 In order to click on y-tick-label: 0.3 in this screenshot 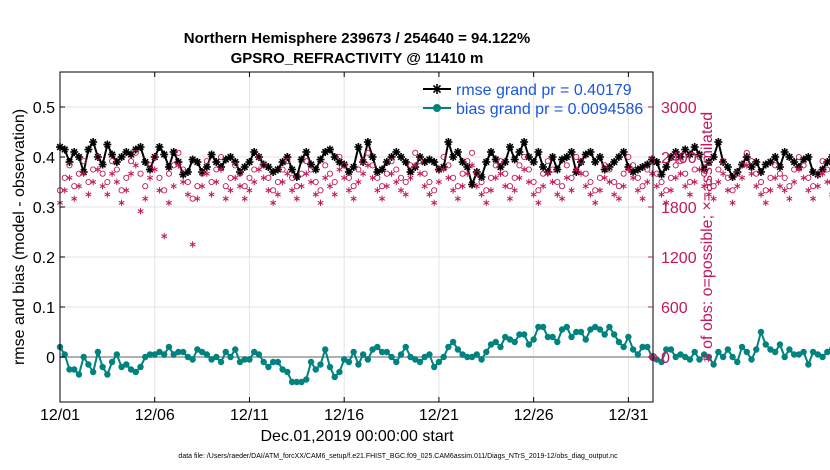, I will do `click(44, 208)`.